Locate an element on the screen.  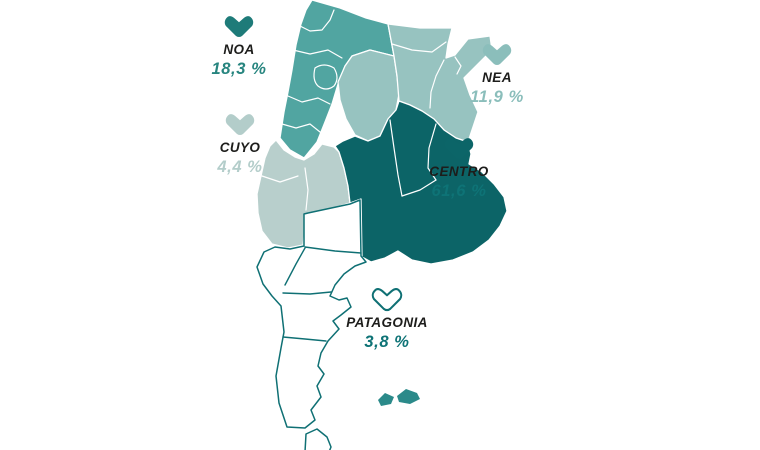
malvinas-islands-shape is located at coordinates (399, 397).